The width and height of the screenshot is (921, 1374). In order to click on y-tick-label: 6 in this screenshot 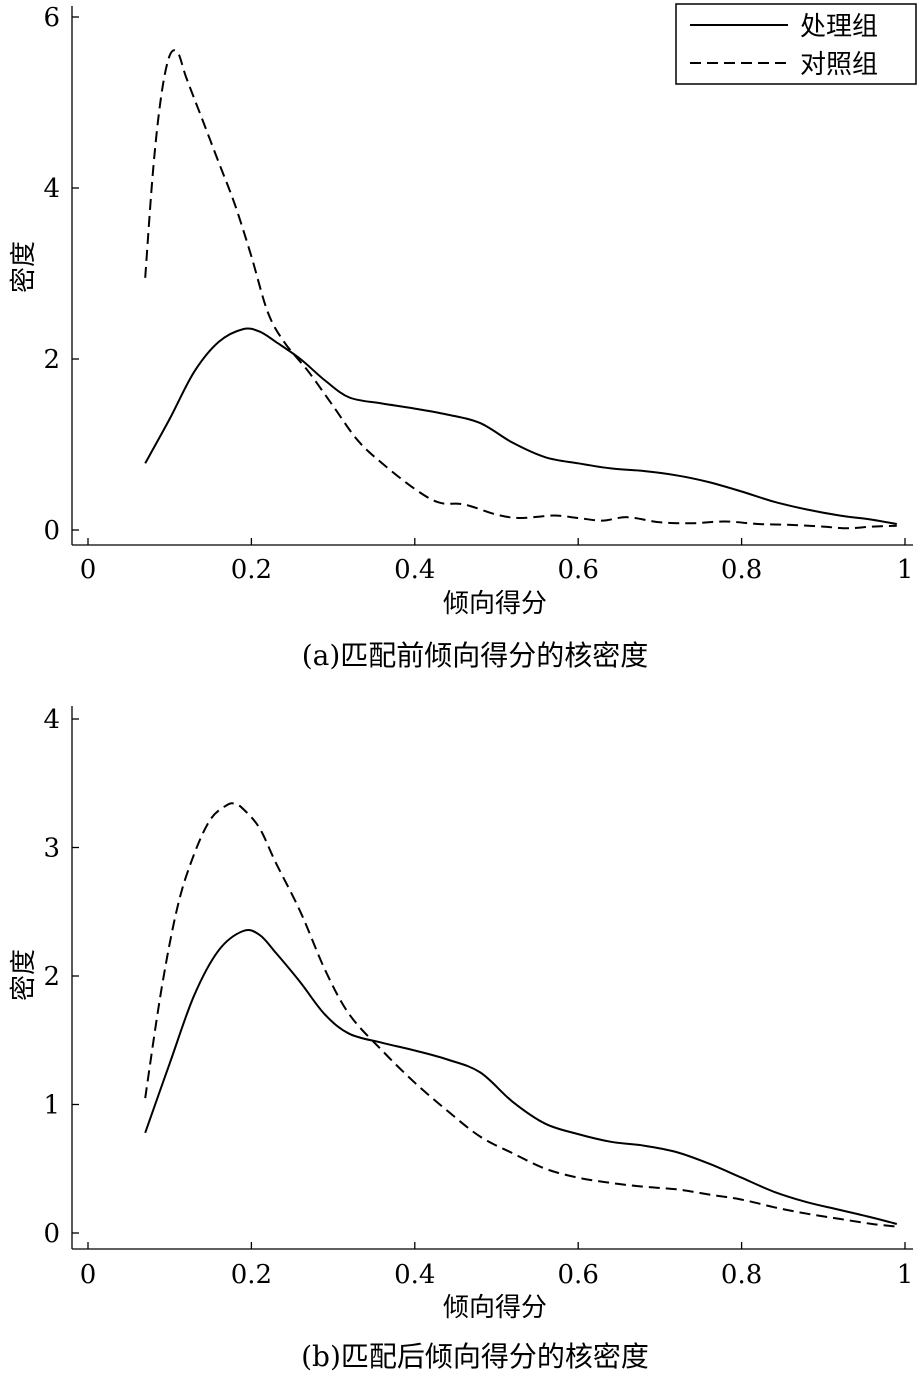, I will do `click(51, 18)`.